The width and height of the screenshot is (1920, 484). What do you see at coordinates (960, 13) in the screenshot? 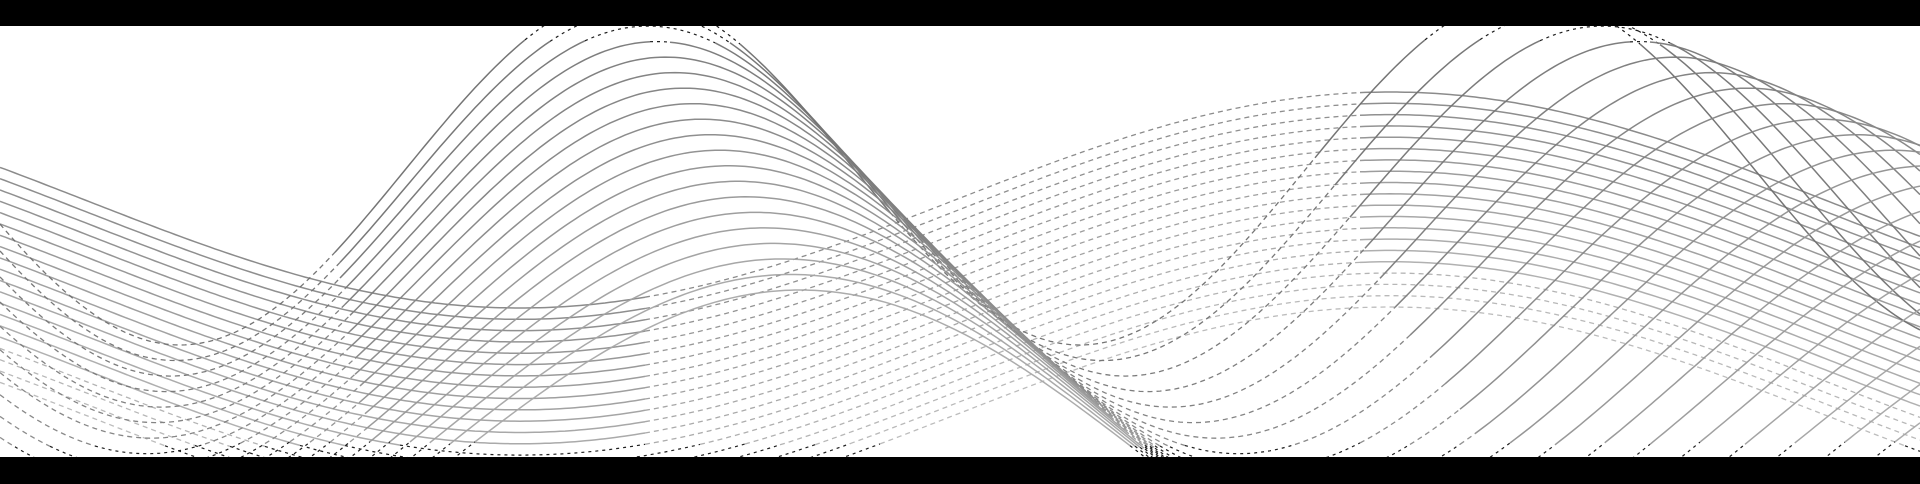
I see `top-letterbox-bar` at bounding box center [960, 13].